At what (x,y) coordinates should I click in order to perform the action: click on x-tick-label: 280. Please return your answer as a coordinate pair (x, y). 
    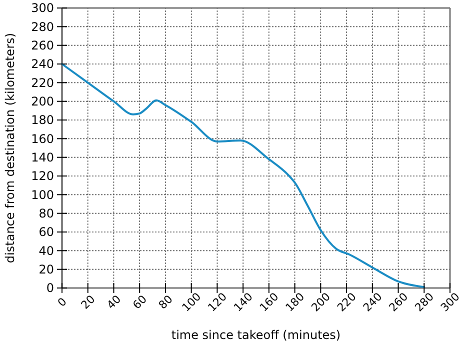
    Looking at the image, I should click on (424, 302).